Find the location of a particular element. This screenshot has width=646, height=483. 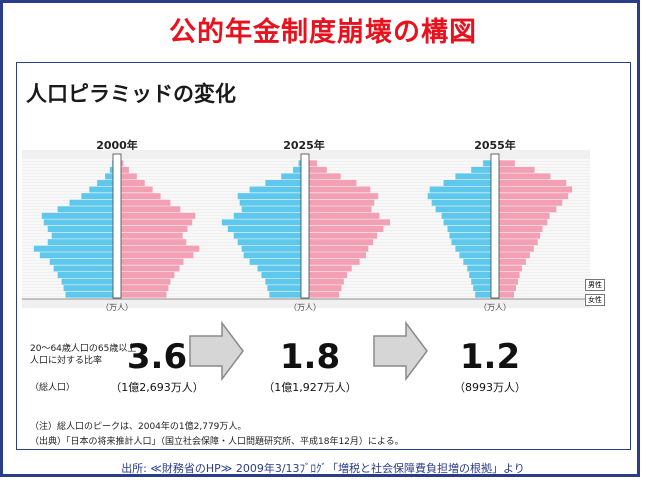

ratio-label: 20～64歳人口の65歳以上人口に対する比率 is located at coordinates (83, 355).